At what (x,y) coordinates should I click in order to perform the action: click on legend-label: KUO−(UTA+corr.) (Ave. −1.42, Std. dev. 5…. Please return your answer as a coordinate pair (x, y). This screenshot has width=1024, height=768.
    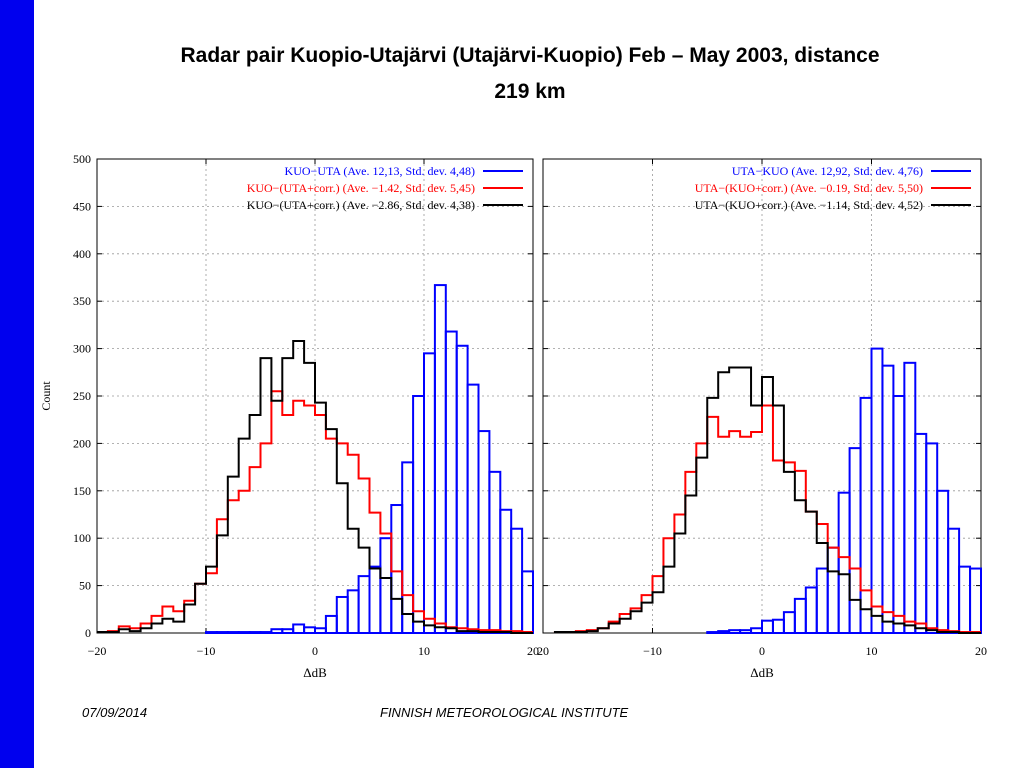
    Looking at the image, I should click on (361, 188).